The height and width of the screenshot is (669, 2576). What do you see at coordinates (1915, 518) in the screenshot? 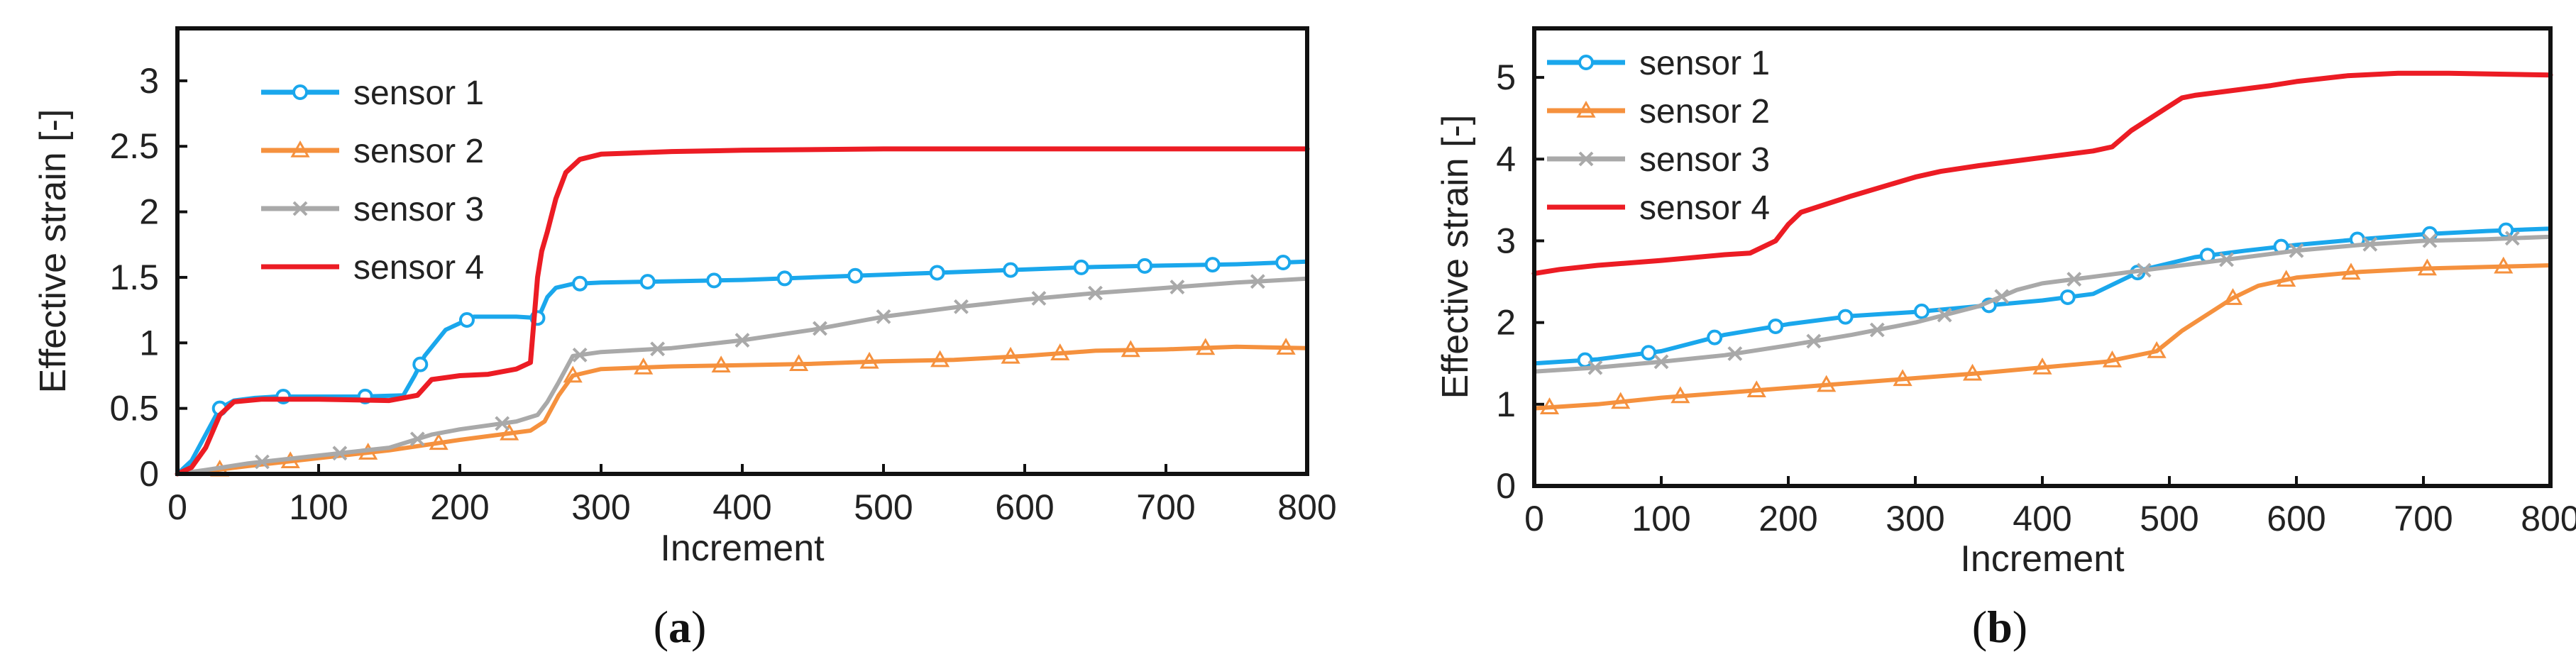
I see `x-tick-label-b: 300` at bounding box center [1915, 518].